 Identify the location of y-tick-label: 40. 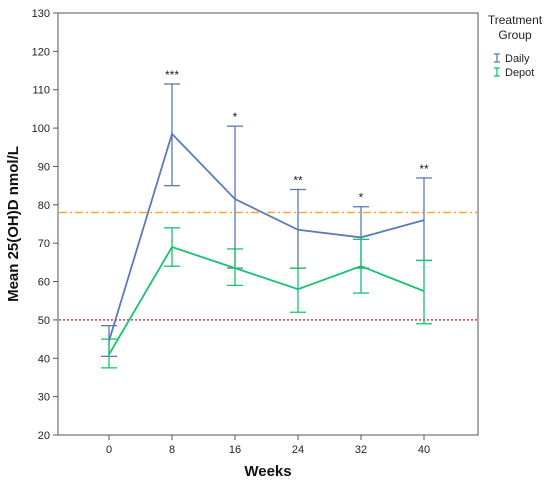
(44, 359).